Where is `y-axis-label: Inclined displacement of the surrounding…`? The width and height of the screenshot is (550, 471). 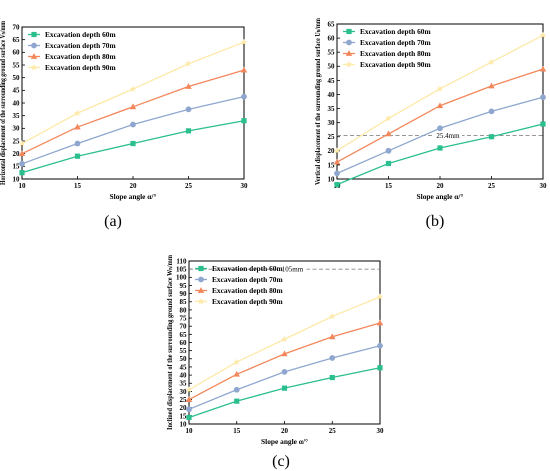 y-axis-label: Inclined displacement of the surrounding… is located at coordinates (169, 342).